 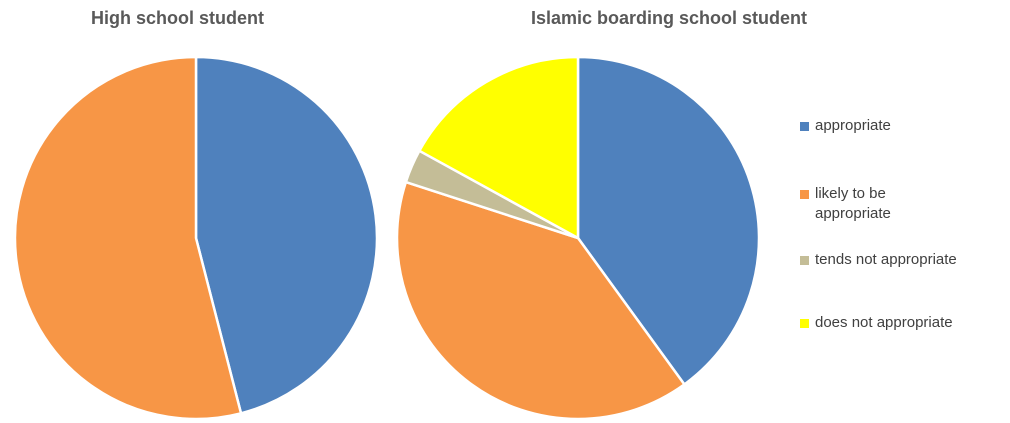 What do you see at coordinates (668, 220) in the screenshot?
I see `pie-slice-appropriate` at bounding box center [668, 220].